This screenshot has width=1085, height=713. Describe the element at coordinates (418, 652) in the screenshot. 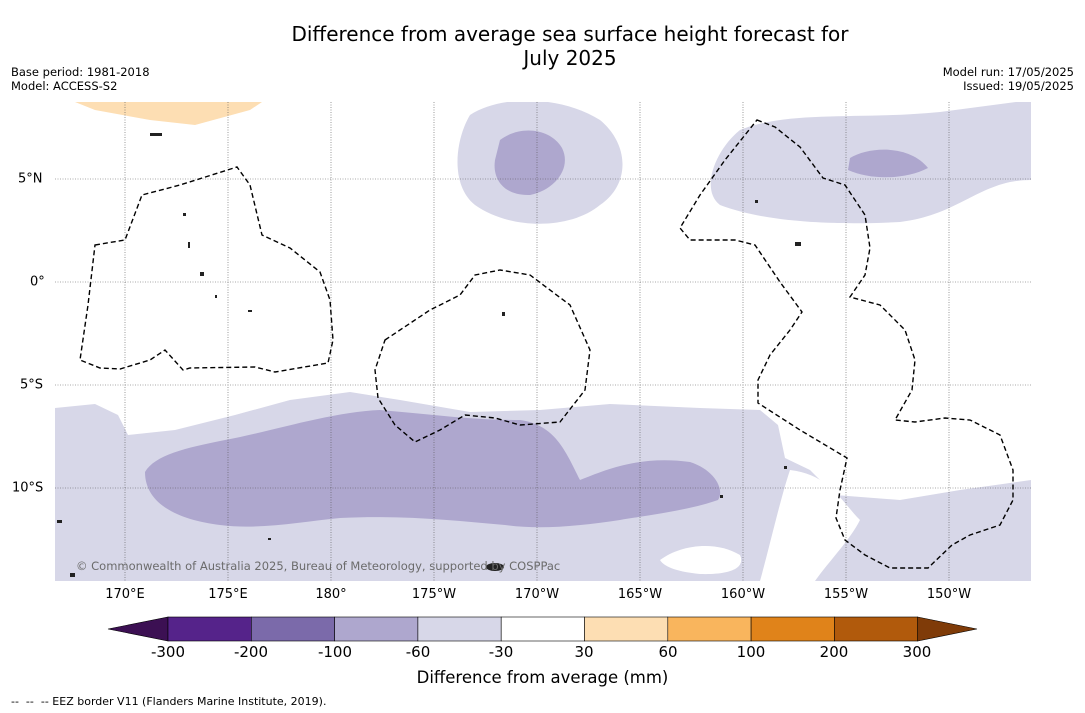

I see `colorbar-tick: -60` at that location.